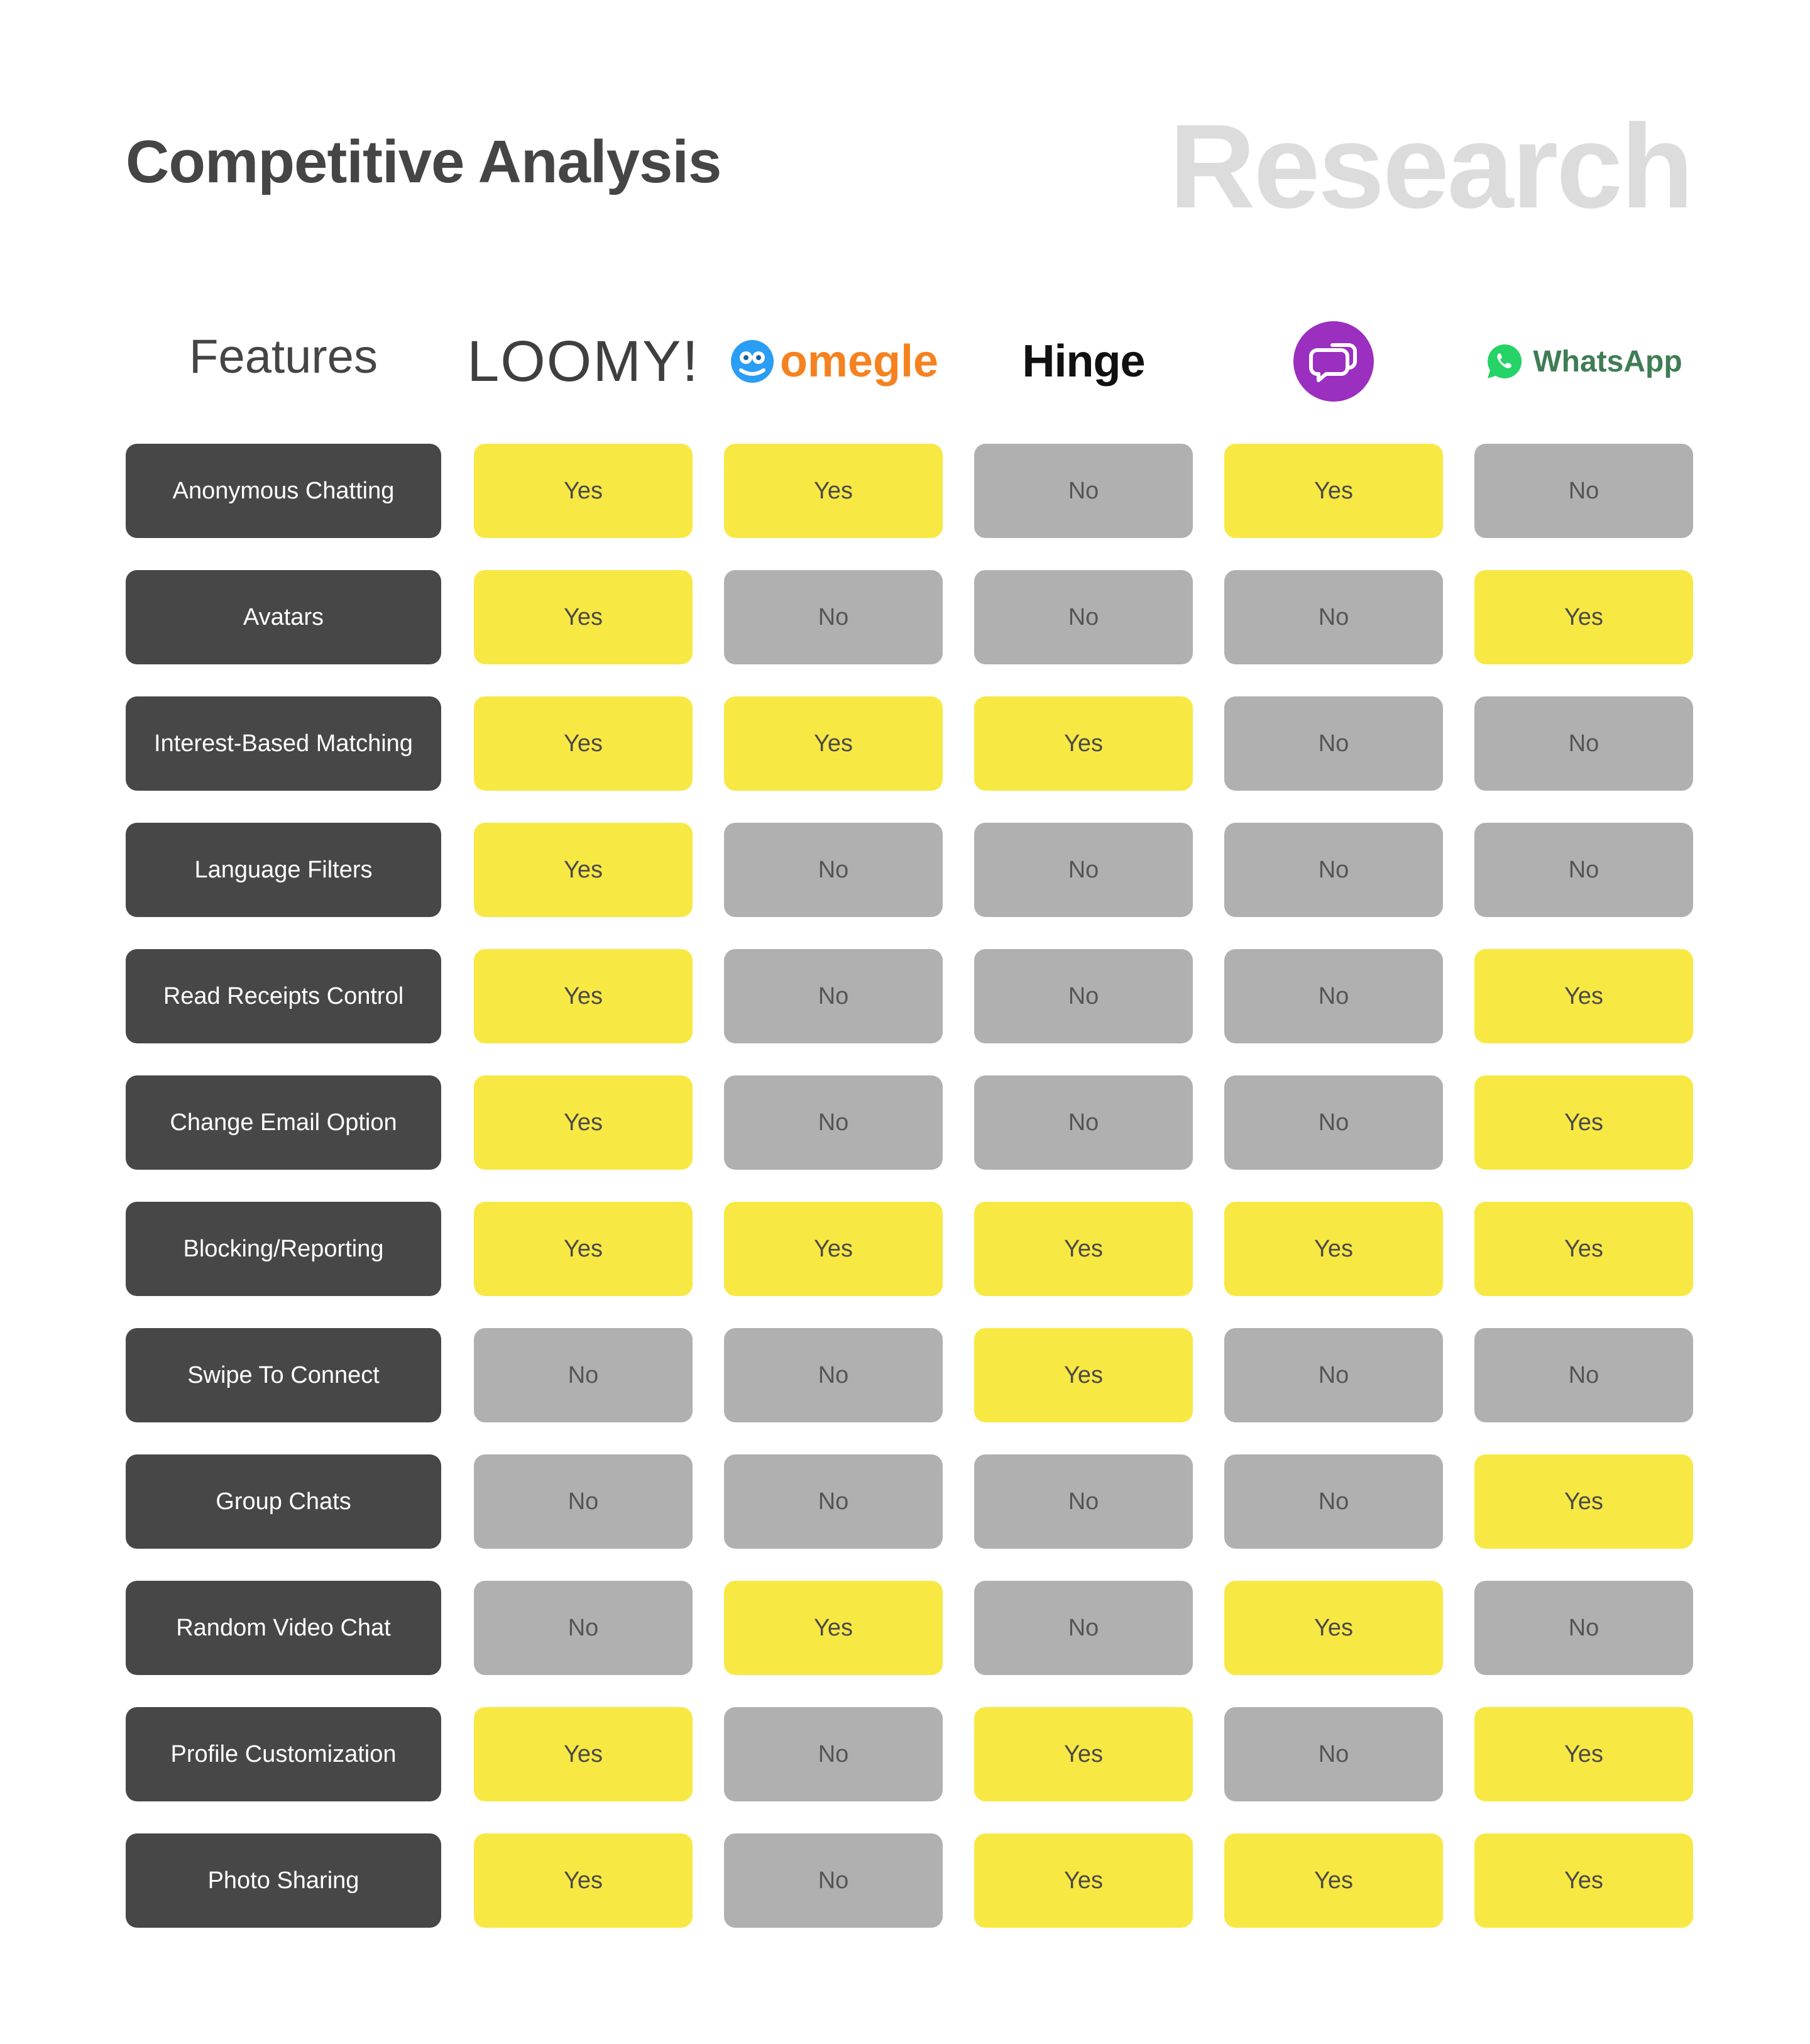 This screenshot has height=2044, width=1810. I want to click on chat-bubbles-logo, so click(1333, 362).